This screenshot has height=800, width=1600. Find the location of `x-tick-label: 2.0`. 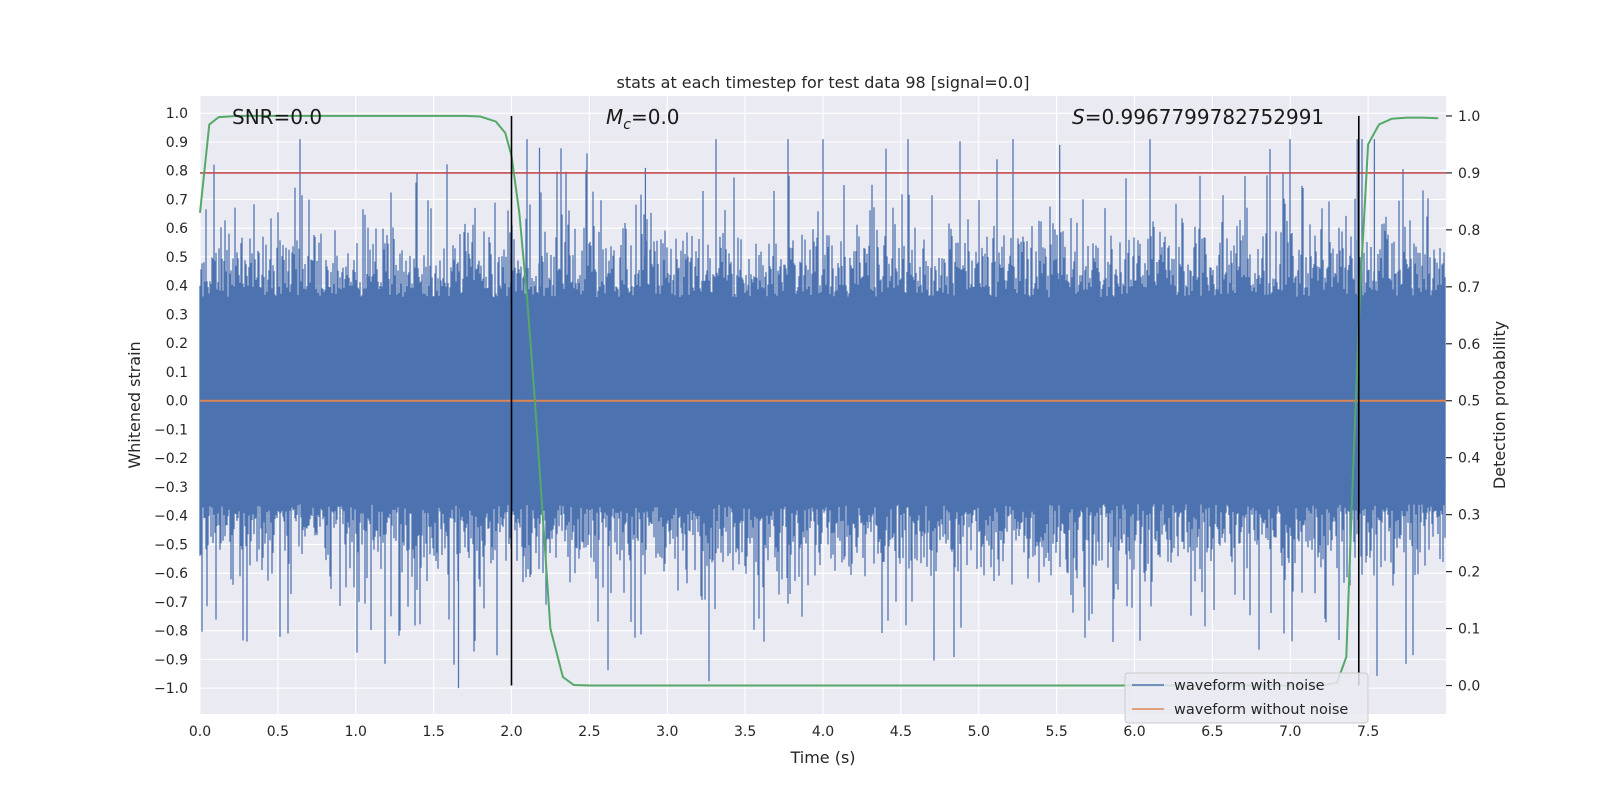

x-tick-label: 2.0 is located at coordinates (511, 732).